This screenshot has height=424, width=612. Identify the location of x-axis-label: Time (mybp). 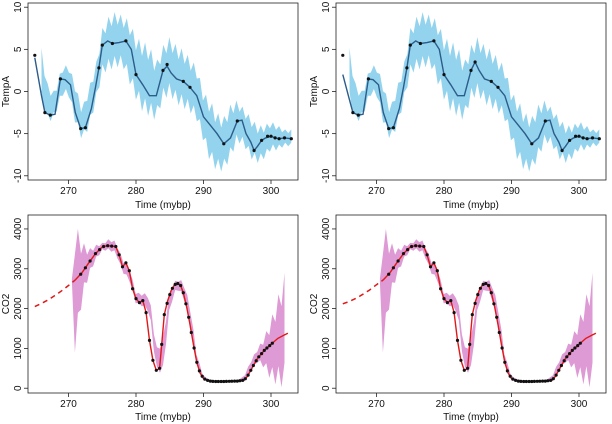
(471, 205).